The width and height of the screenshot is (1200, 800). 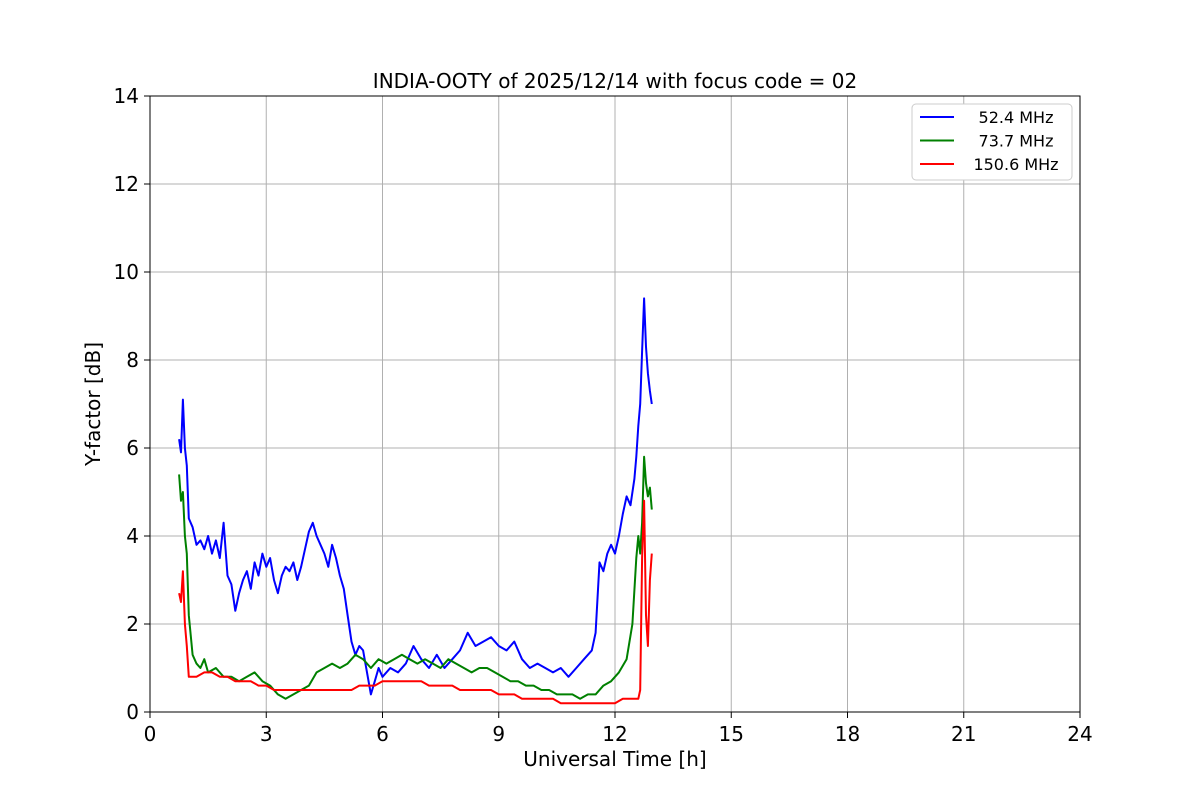 What do you see at coordinates (126, 272) in the screenshot?
I see `y-tick-label: 10` at bounding box center [126, 272].